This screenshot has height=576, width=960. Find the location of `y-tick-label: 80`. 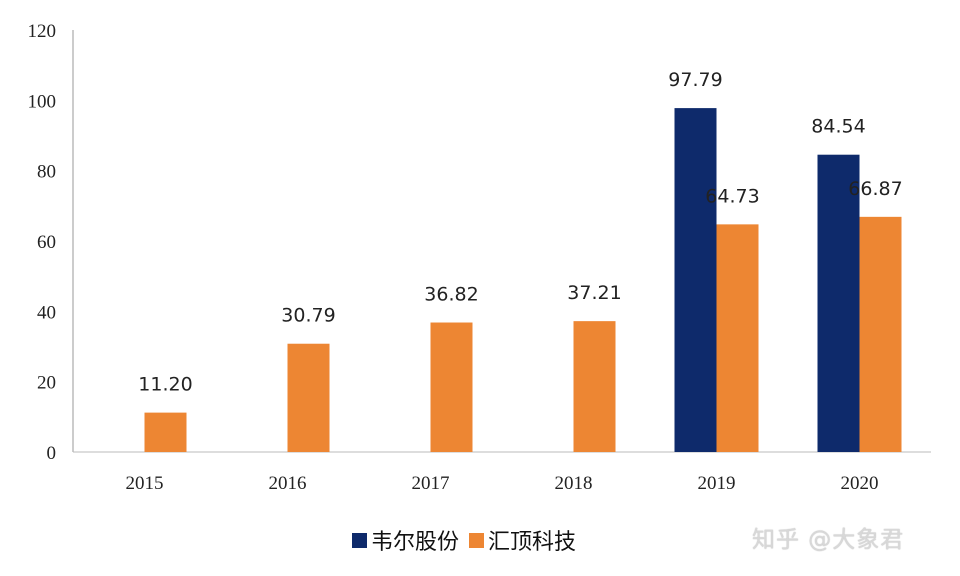

y-tick-label: 80 is located at coordinates (46, 172).